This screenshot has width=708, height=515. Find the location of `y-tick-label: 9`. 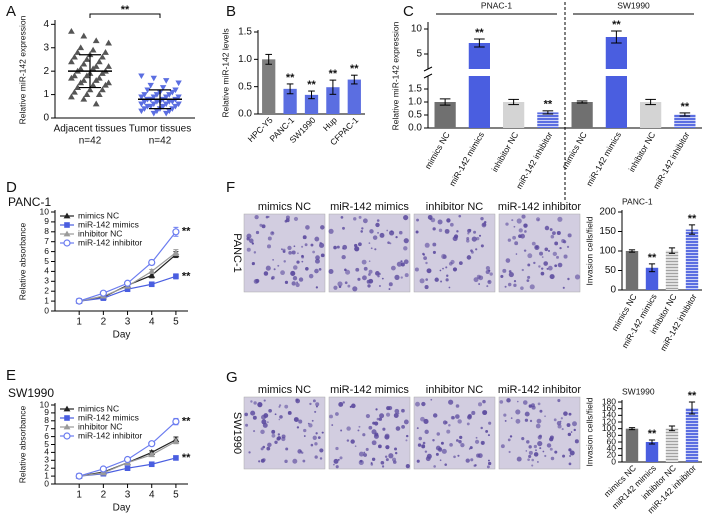

y-tick-label: 9 is located at coordinates (46, 221).